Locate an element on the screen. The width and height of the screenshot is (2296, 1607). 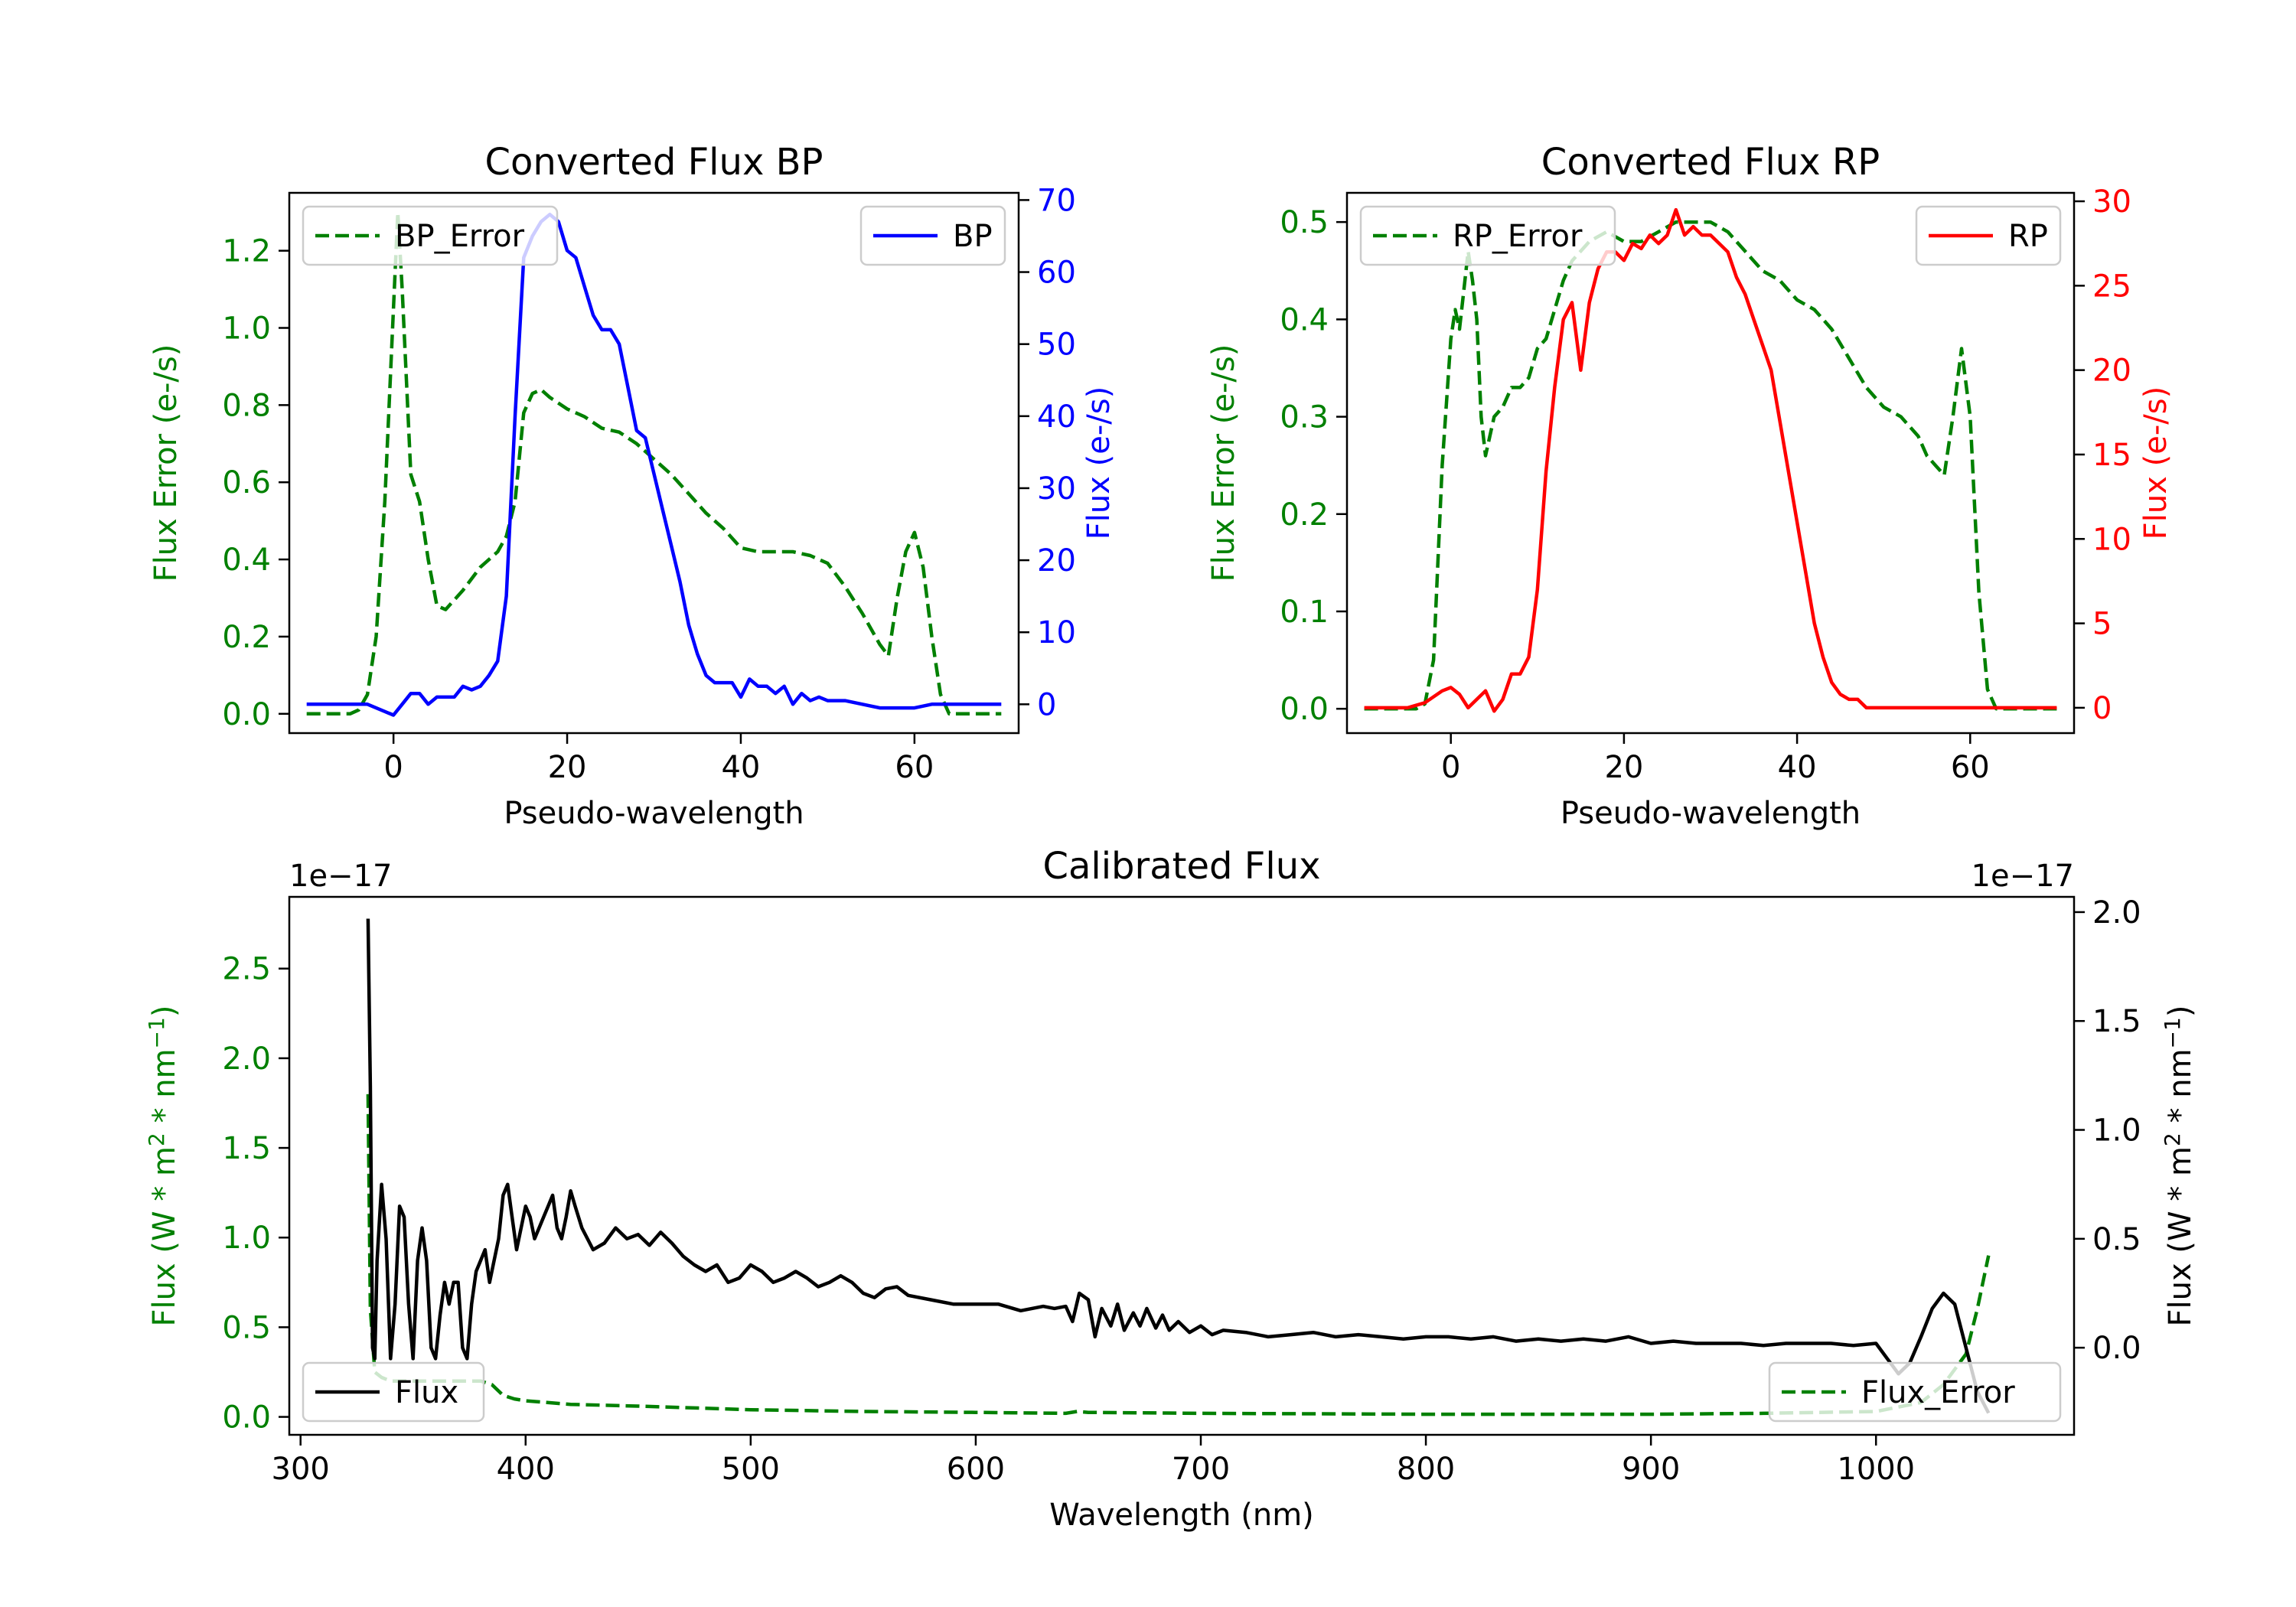
x-tick-label: 900 is located at coordinates (1651, 1470).